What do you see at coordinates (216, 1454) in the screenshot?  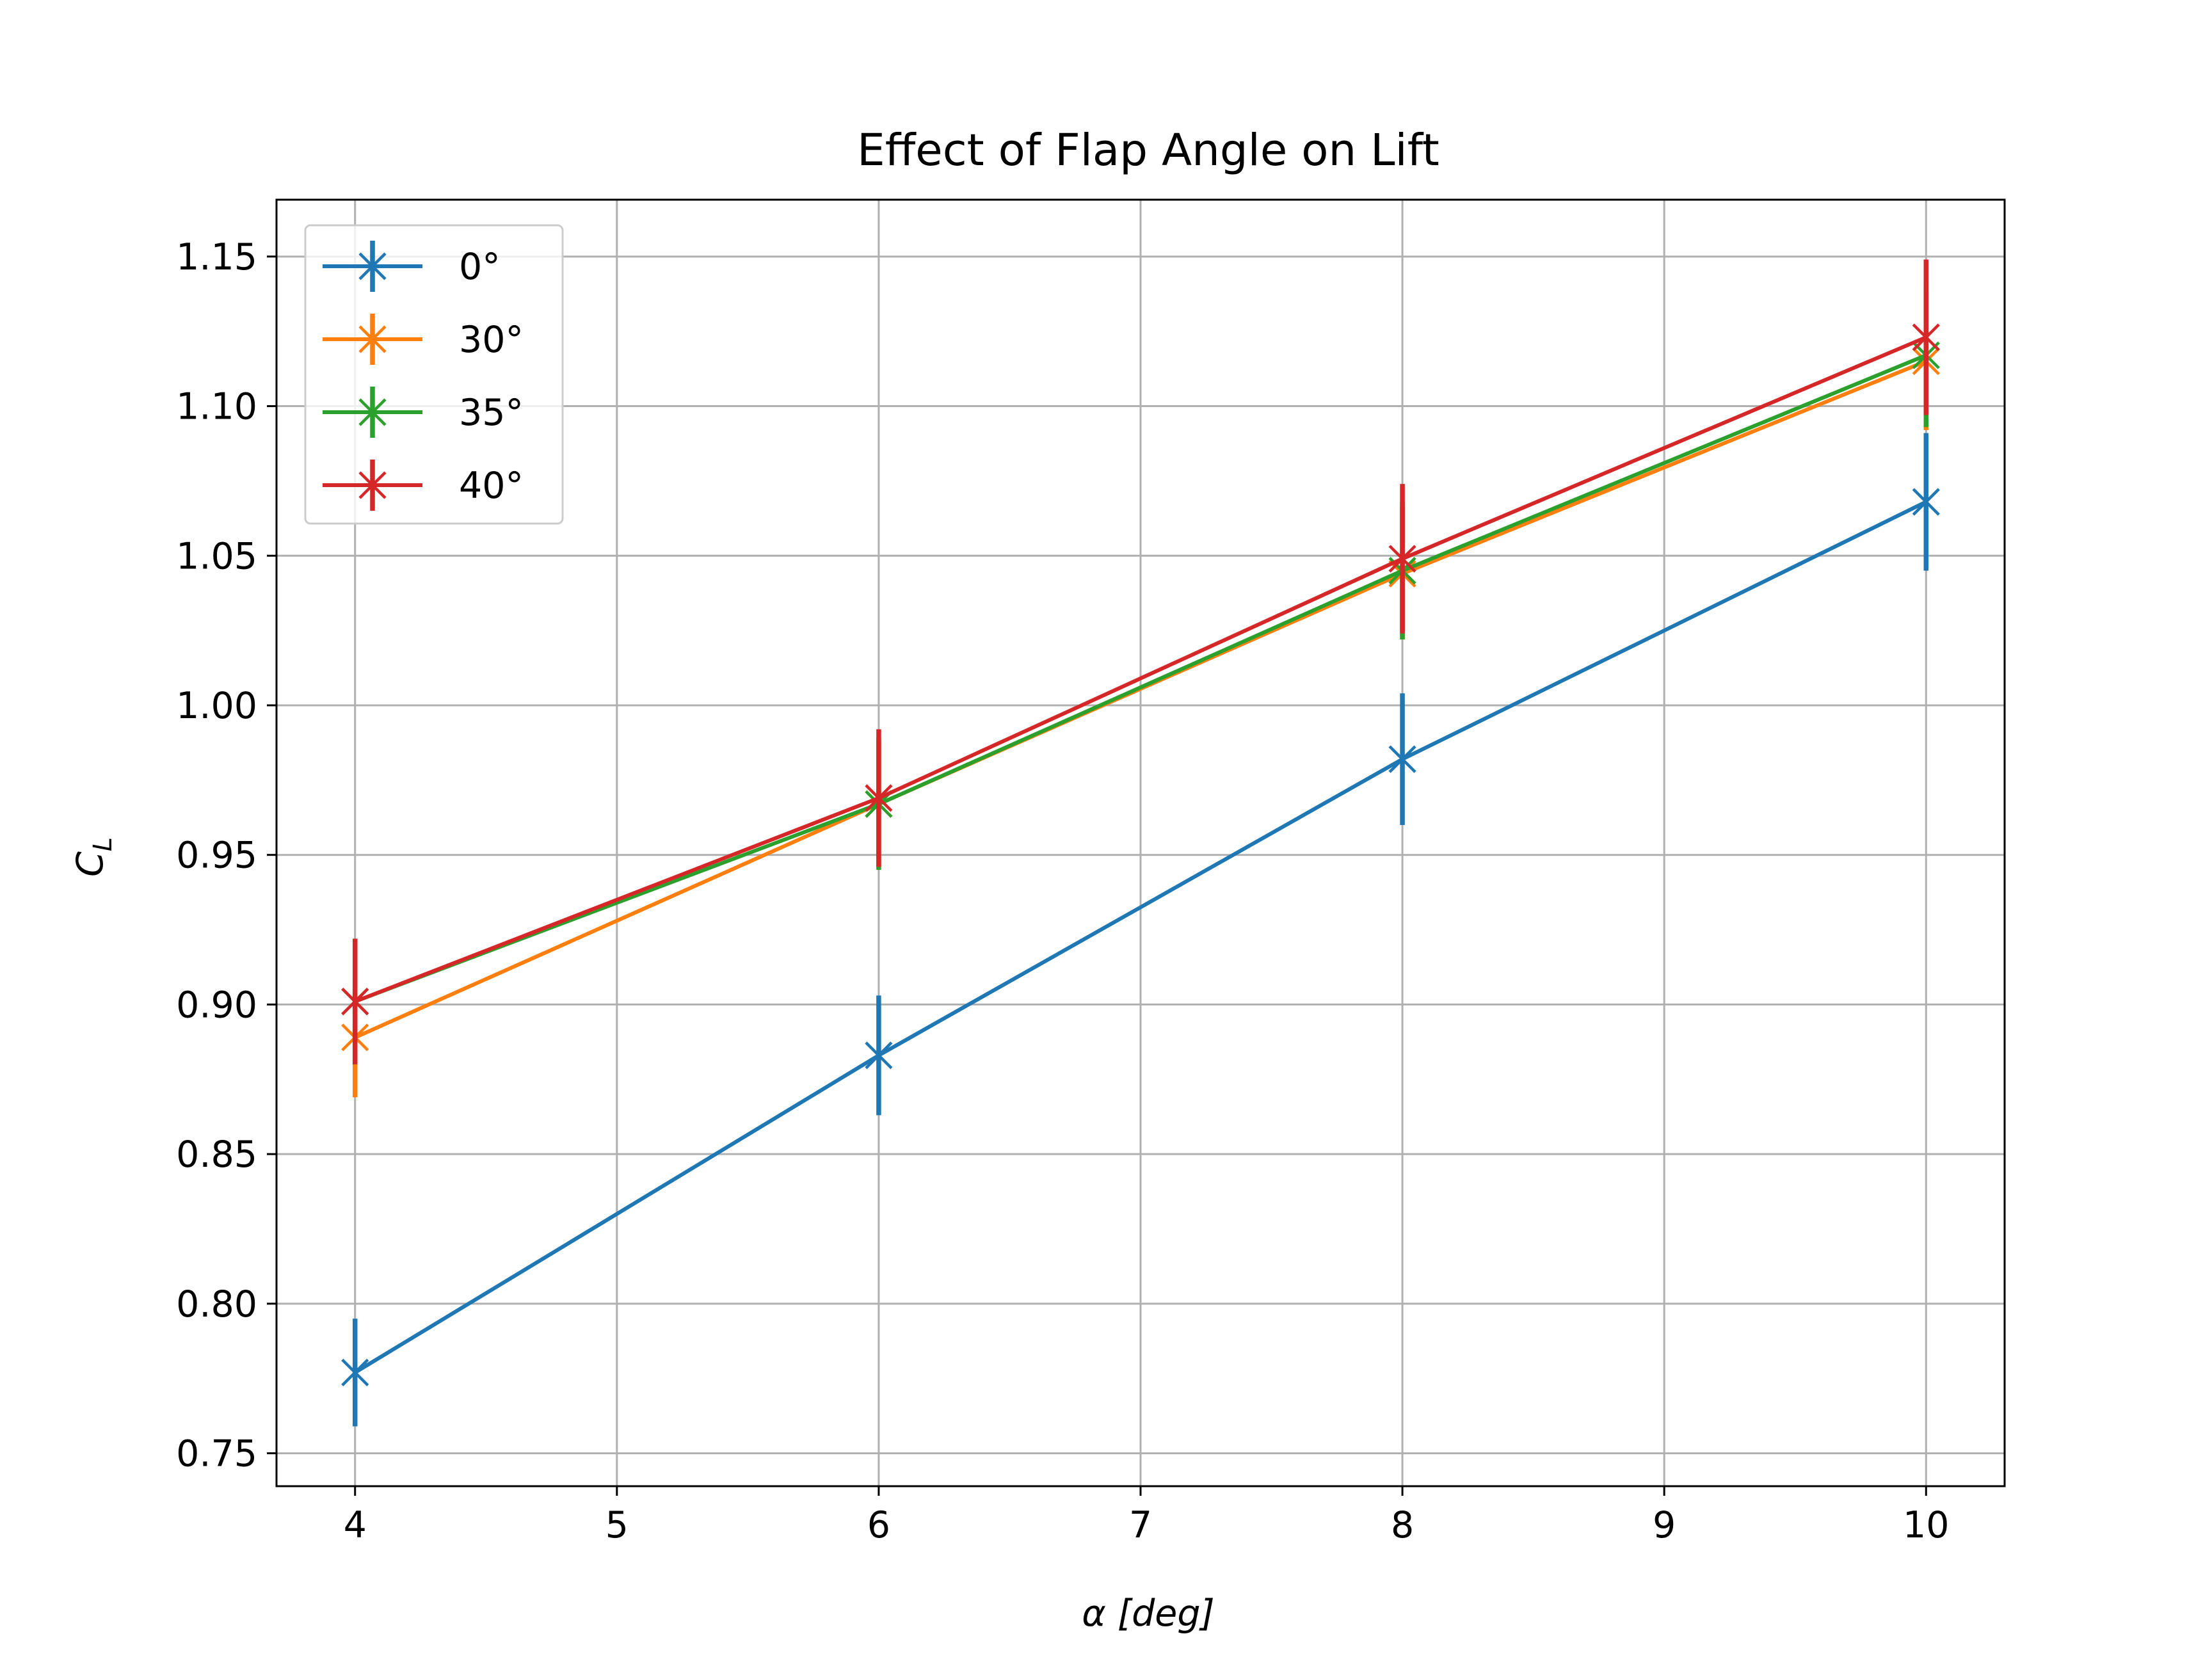 I see `y-tick-label: 0.75` at bounding box center [216, 1454].